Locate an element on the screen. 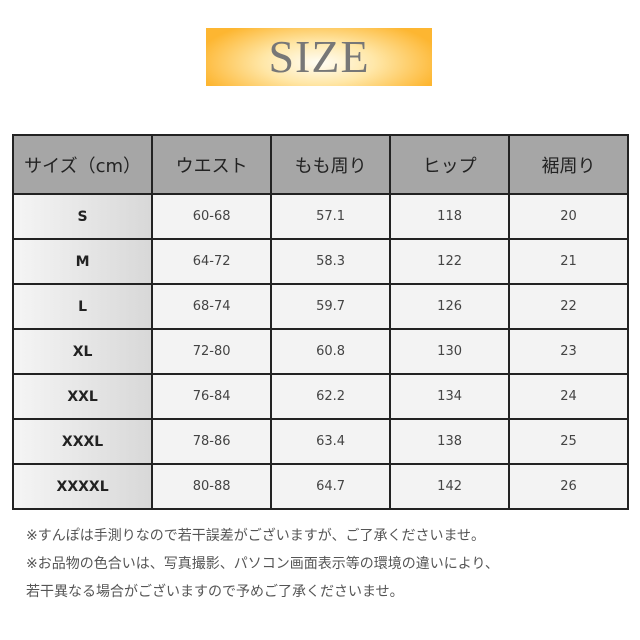 The image size is (640, 640). table-row: XXXL 78-86 63.4 138 25 is located at coordinates (320, 441).